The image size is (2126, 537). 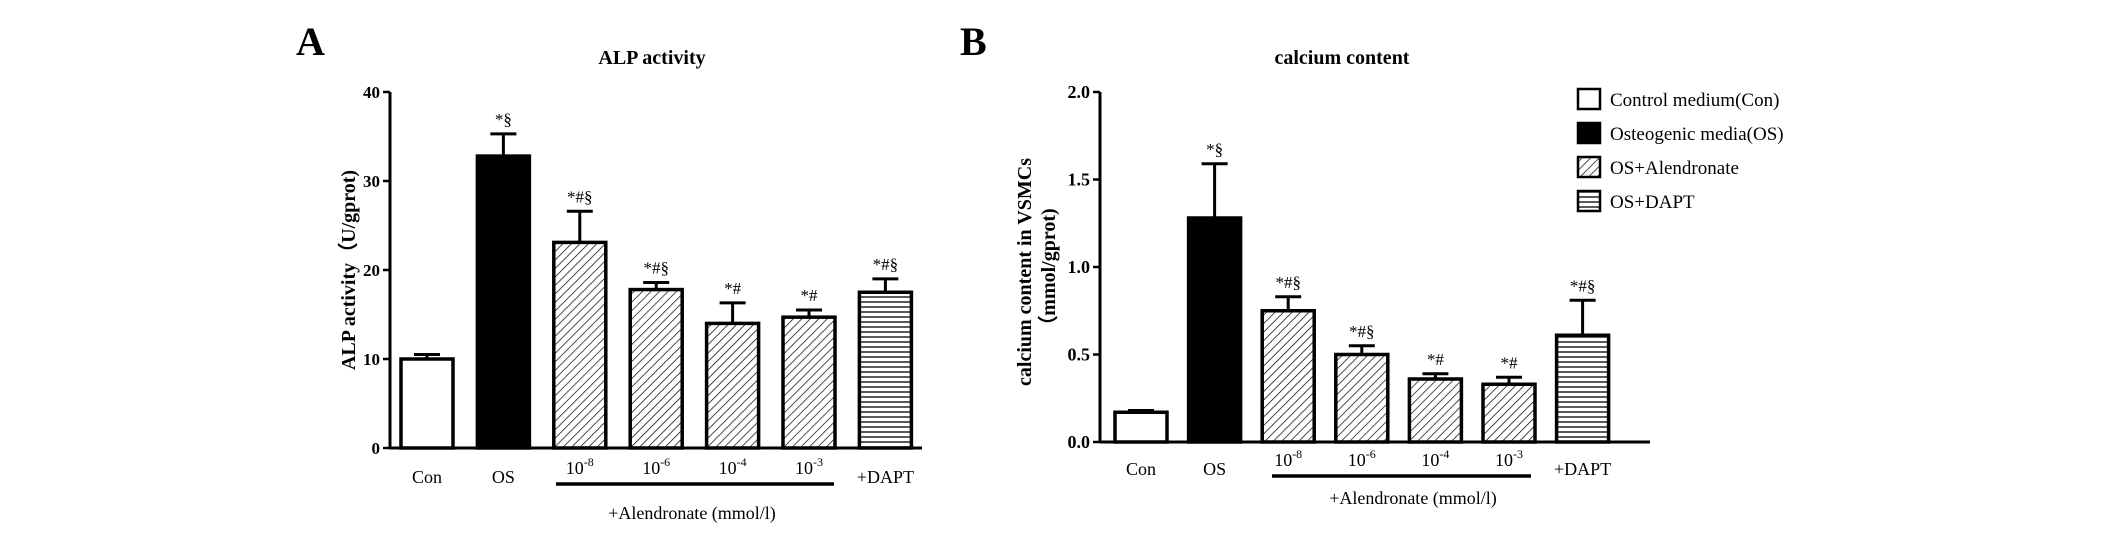 What do you see at coordinates (371, 181) in the screenshot?
I see `chart-a-y-tick-label: 30` at bounding box center [371, 181].